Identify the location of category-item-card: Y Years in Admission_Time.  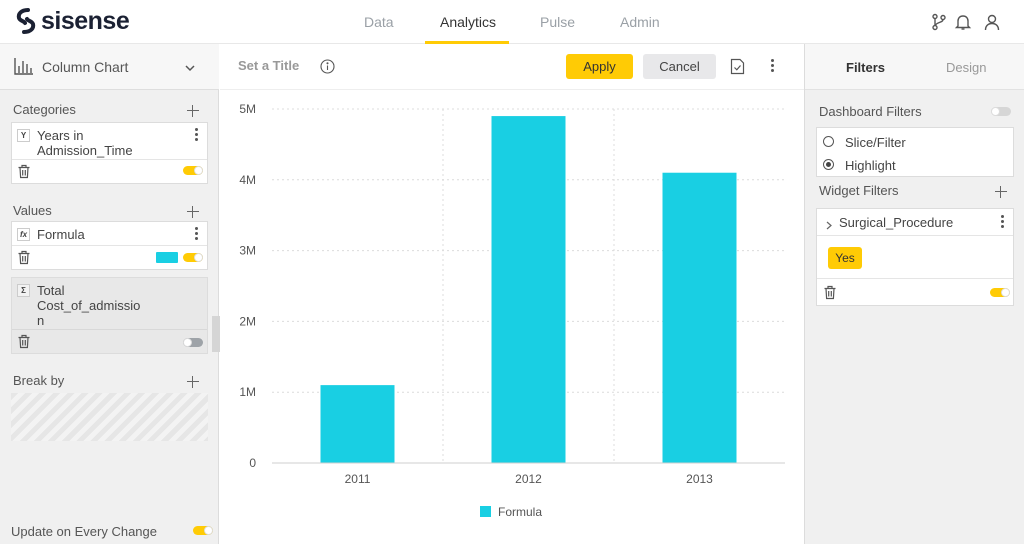
(109, 153).